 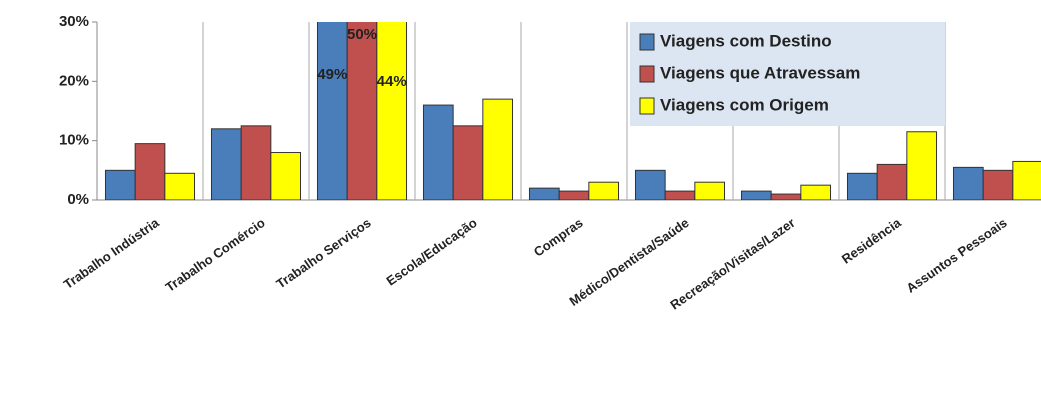 What do you see at coordinates (956, 255) in the screenshot?
I see `x-tick-label: Assuntos Pessoais` at bounding box center [956, 255].